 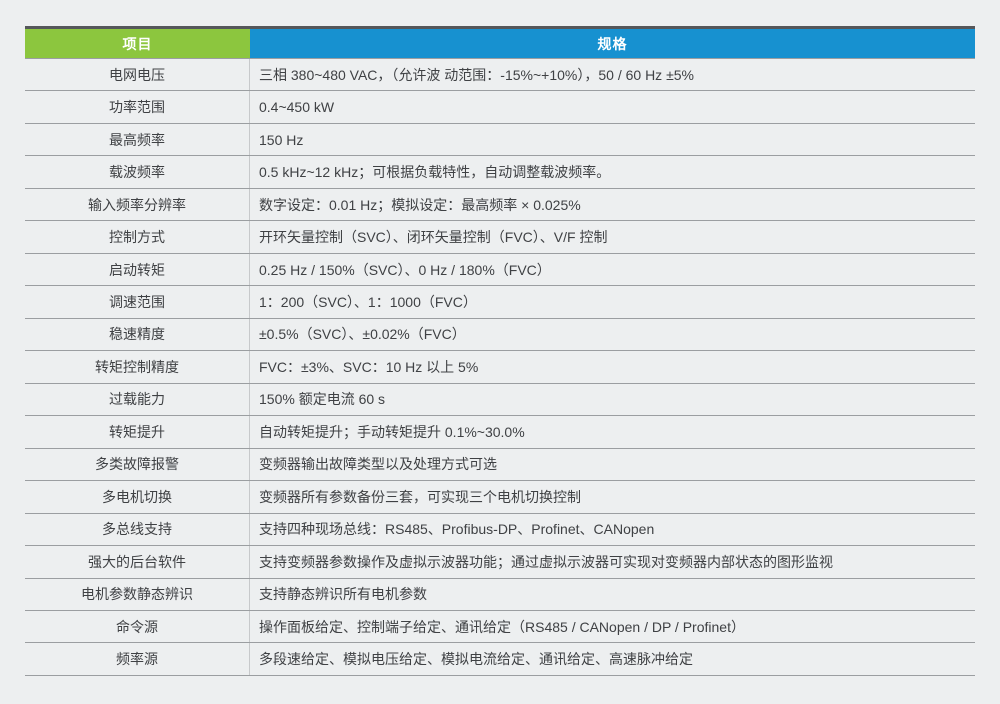 What do you see at coordinates (500, 302) in the screenshot?
I see `table-row: 调速范围 1：200（SVC）、1：1000（FVC）` at bounding box center [500, 302].